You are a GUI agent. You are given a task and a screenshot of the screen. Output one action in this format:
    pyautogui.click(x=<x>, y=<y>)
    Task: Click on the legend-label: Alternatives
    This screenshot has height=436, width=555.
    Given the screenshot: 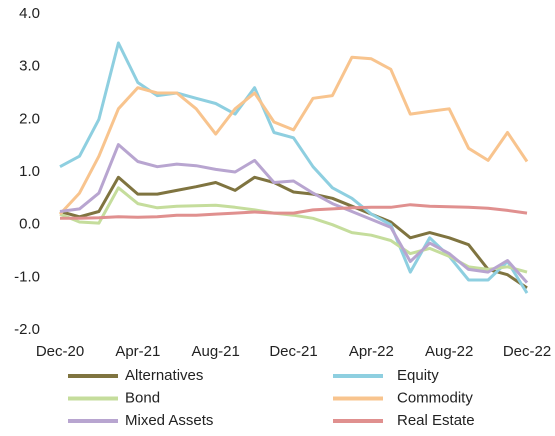 What is the action you would take?
    pyautogui.click(x=164, y=375)
    